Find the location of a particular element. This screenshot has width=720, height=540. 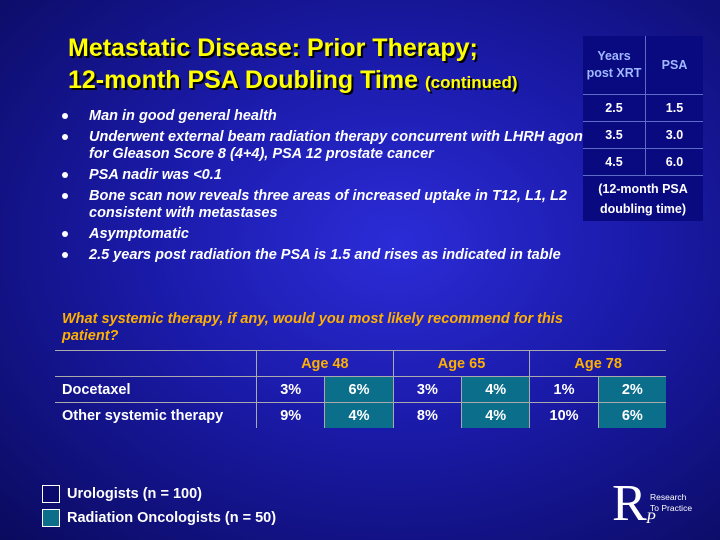

psa-value-cell: 1.5 is located at coordinates (674, 108).